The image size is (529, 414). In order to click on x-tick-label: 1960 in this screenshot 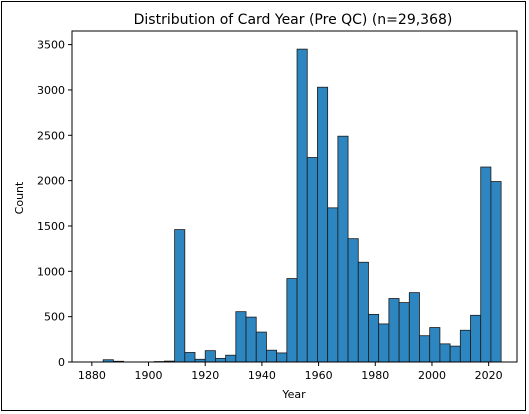, I will do `click(319, 375)`.